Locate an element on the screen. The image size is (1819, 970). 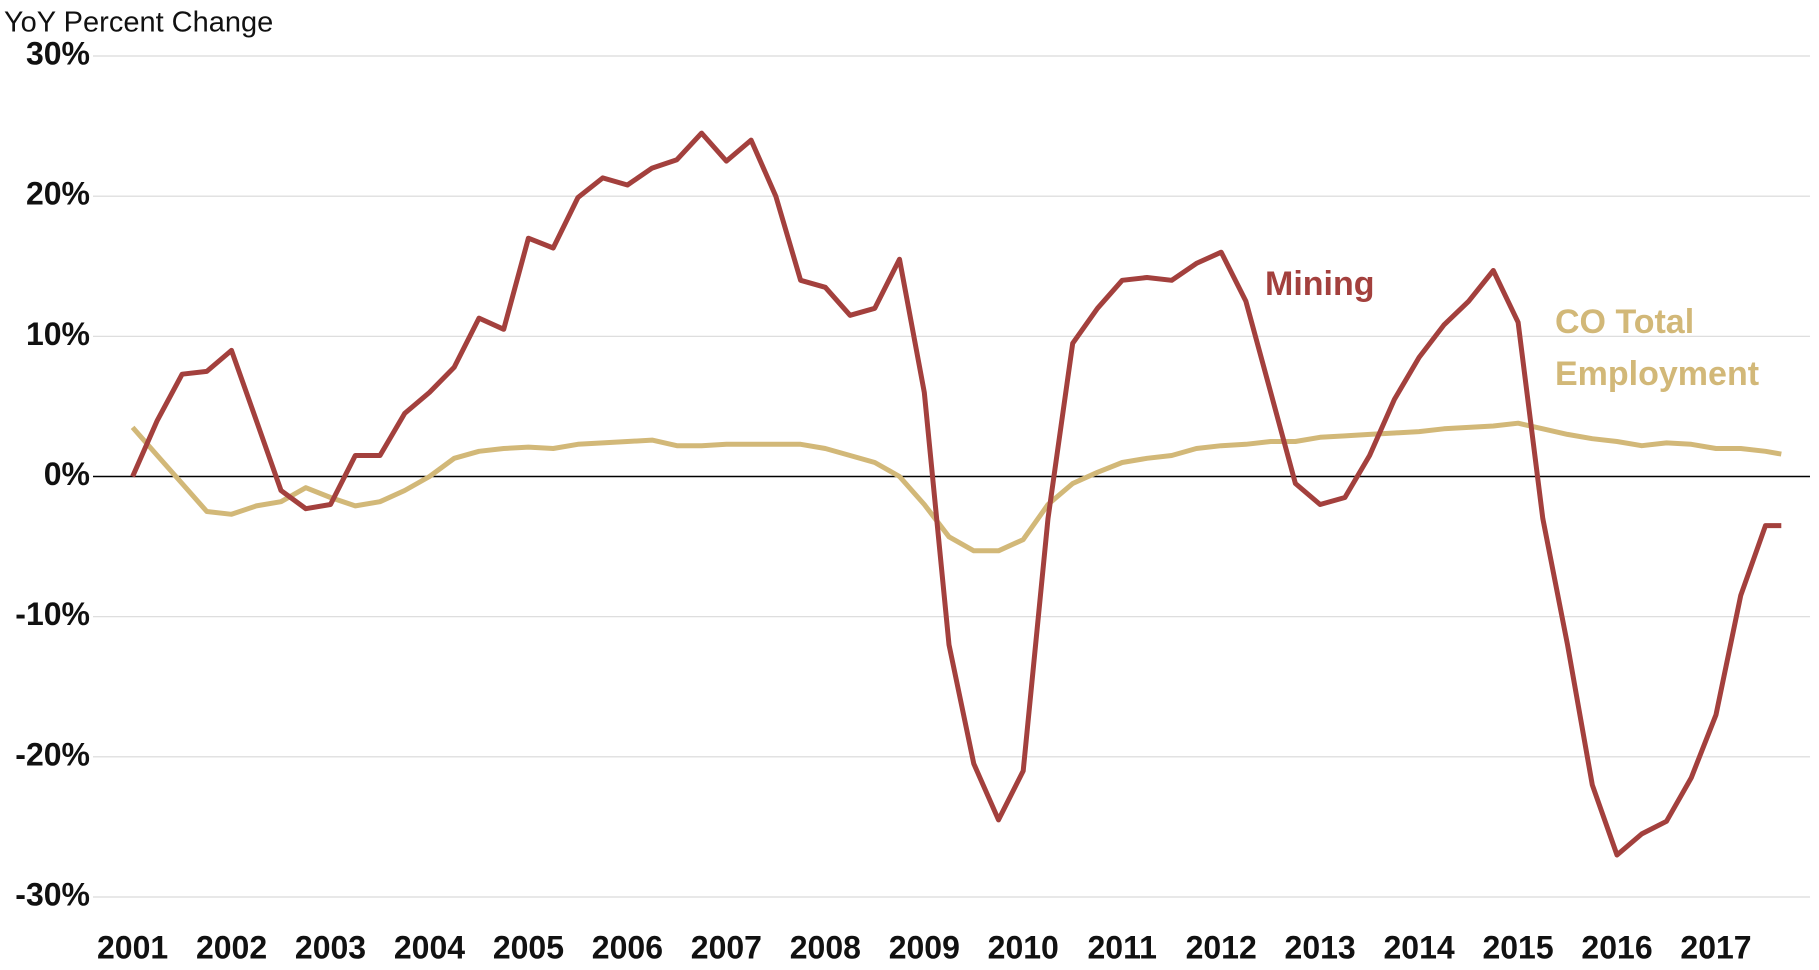
y-tick-label: -10% is located at coordinates (52, 614).